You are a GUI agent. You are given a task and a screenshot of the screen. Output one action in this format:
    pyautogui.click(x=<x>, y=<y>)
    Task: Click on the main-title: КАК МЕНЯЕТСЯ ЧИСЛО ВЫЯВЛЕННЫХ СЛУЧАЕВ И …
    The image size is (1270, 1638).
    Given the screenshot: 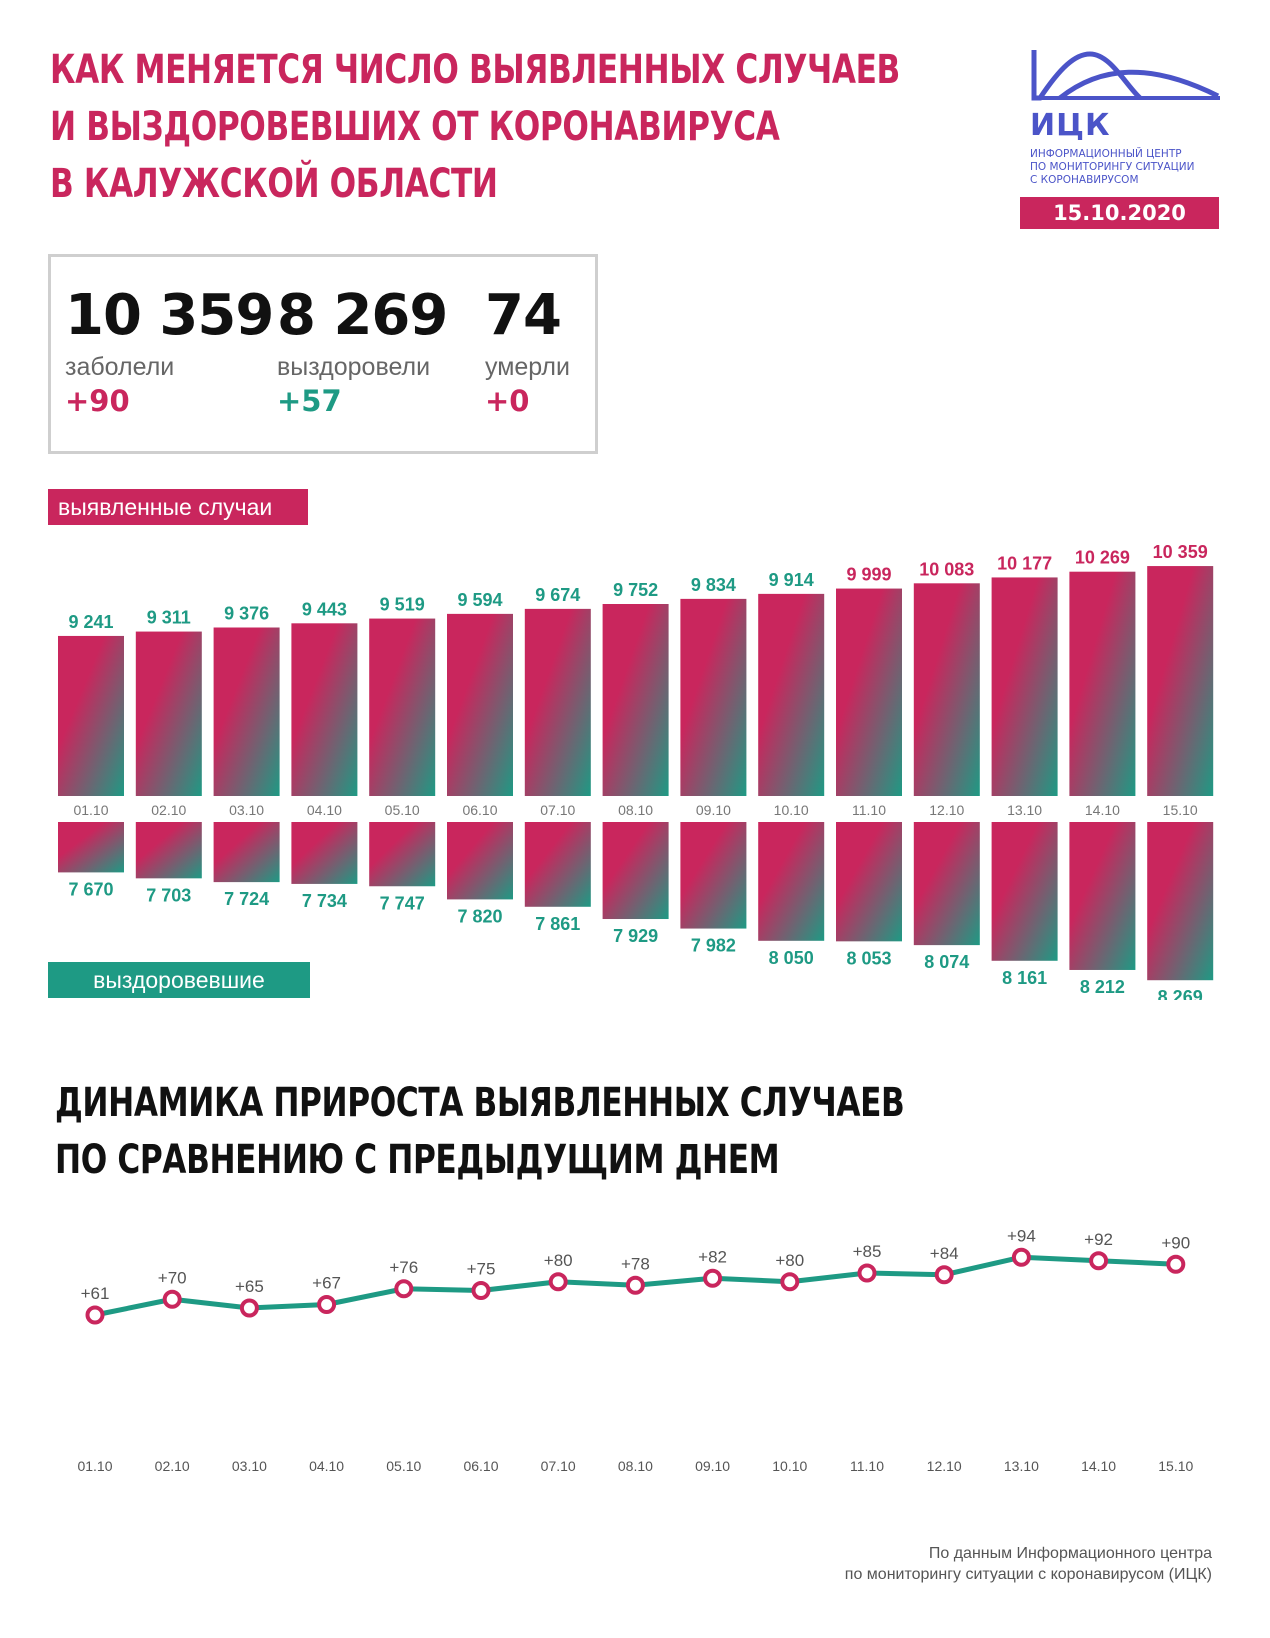 What is the action you would take?
    pyautogui.click(x=475, y=127)
    